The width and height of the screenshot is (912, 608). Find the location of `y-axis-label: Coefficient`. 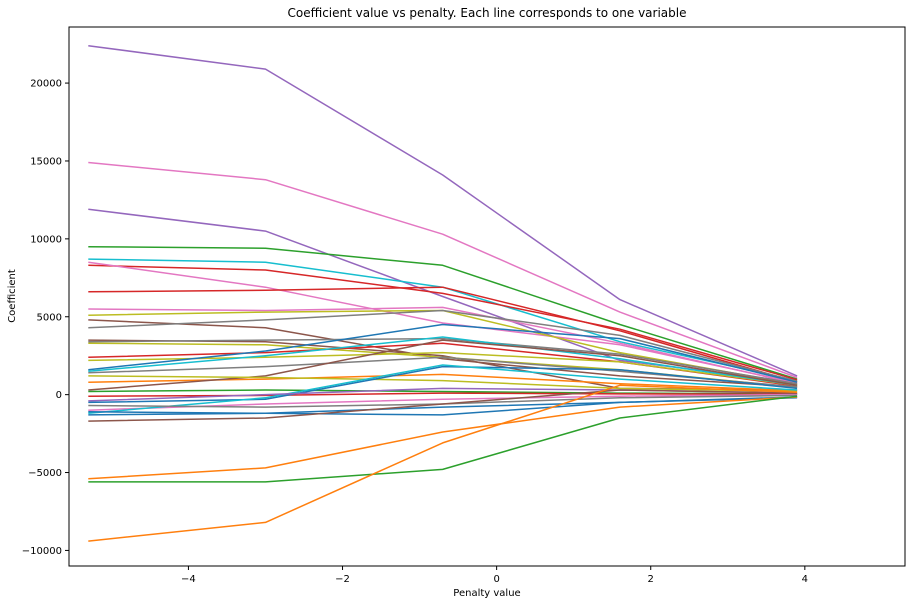

y-axis-label: Coefficient is located at coordinates (12, 296).